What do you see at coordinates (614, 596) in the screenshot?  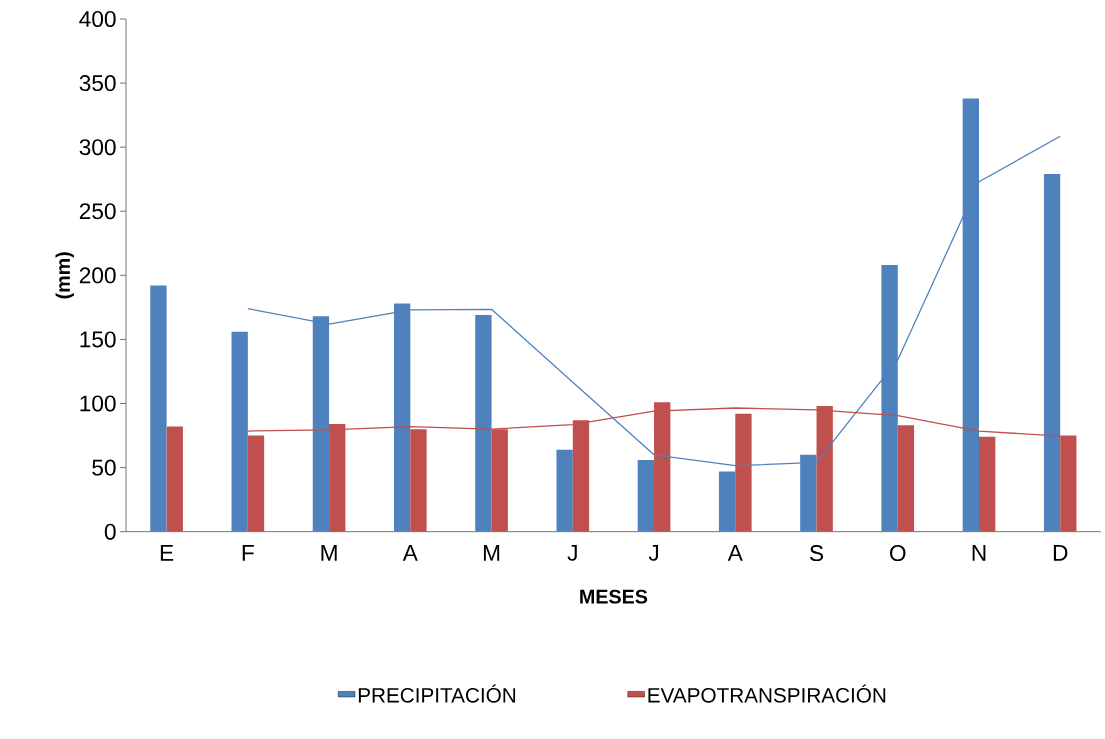 I see `x-axis-title: MESES` at bounding box center [614, 596].